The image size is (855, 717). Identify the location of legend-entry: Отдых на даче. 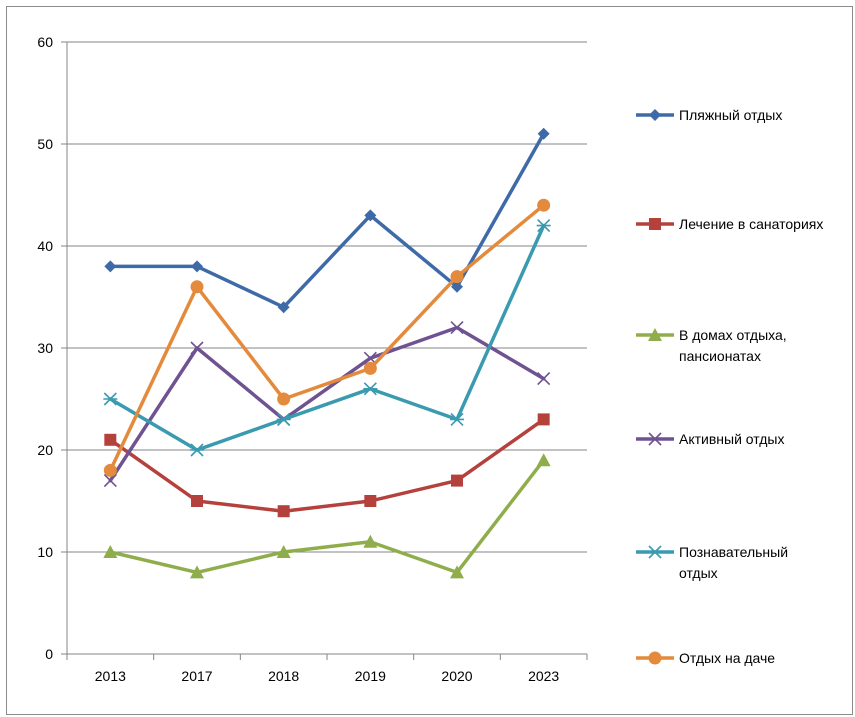
(705, 658).